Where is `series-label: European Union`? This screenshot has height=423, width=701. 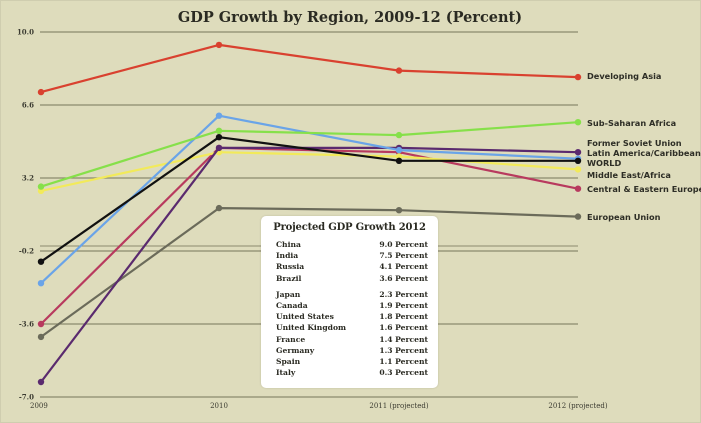 series-label: European Union is located at coordinates (624, 217).